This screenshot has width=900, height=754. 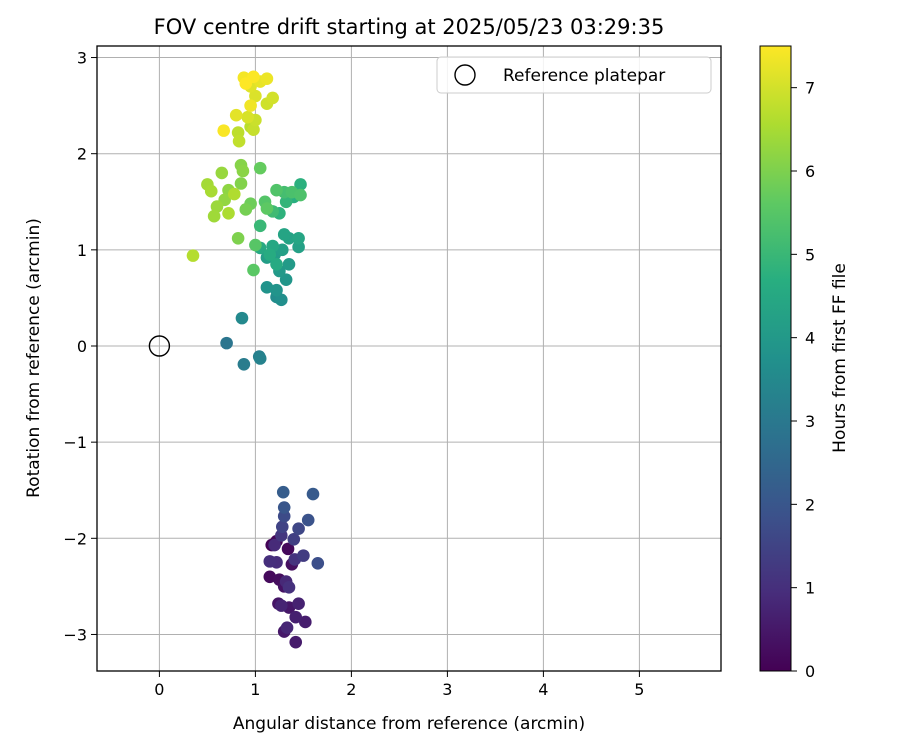 What do you see at coordinates (810, 338) in the screenshot?
I see `colorbar-tick-label: 4` at bounding box center [810, 338].